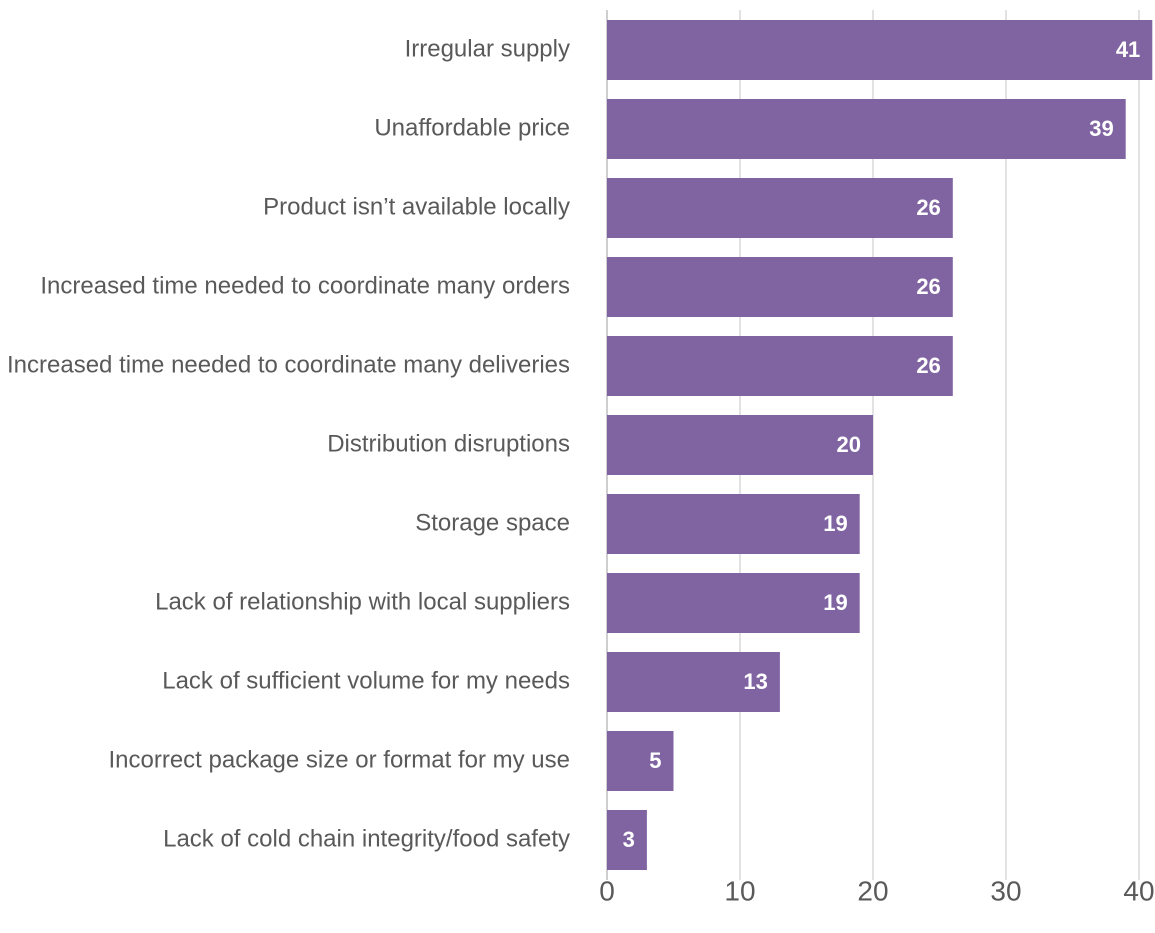 This screenshot has height=933, width=1155. What do you see at coordinates (366, 680) in the screenshot?
I see `y-tick-label: Lack of sufficient volume for my needs` at bounding box center [366, 680].